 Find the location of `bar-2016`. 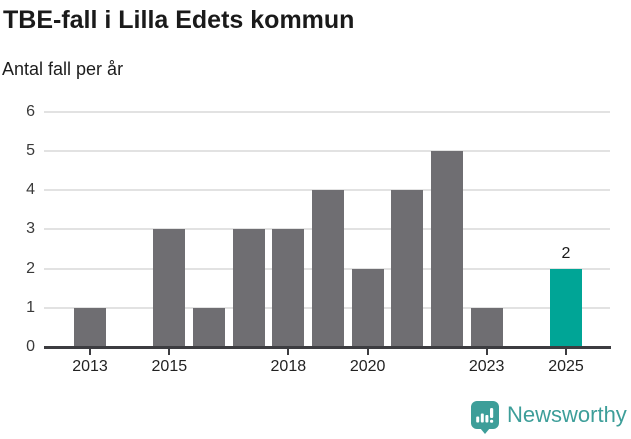

bar-2016 is located at coordinates (209, 327).